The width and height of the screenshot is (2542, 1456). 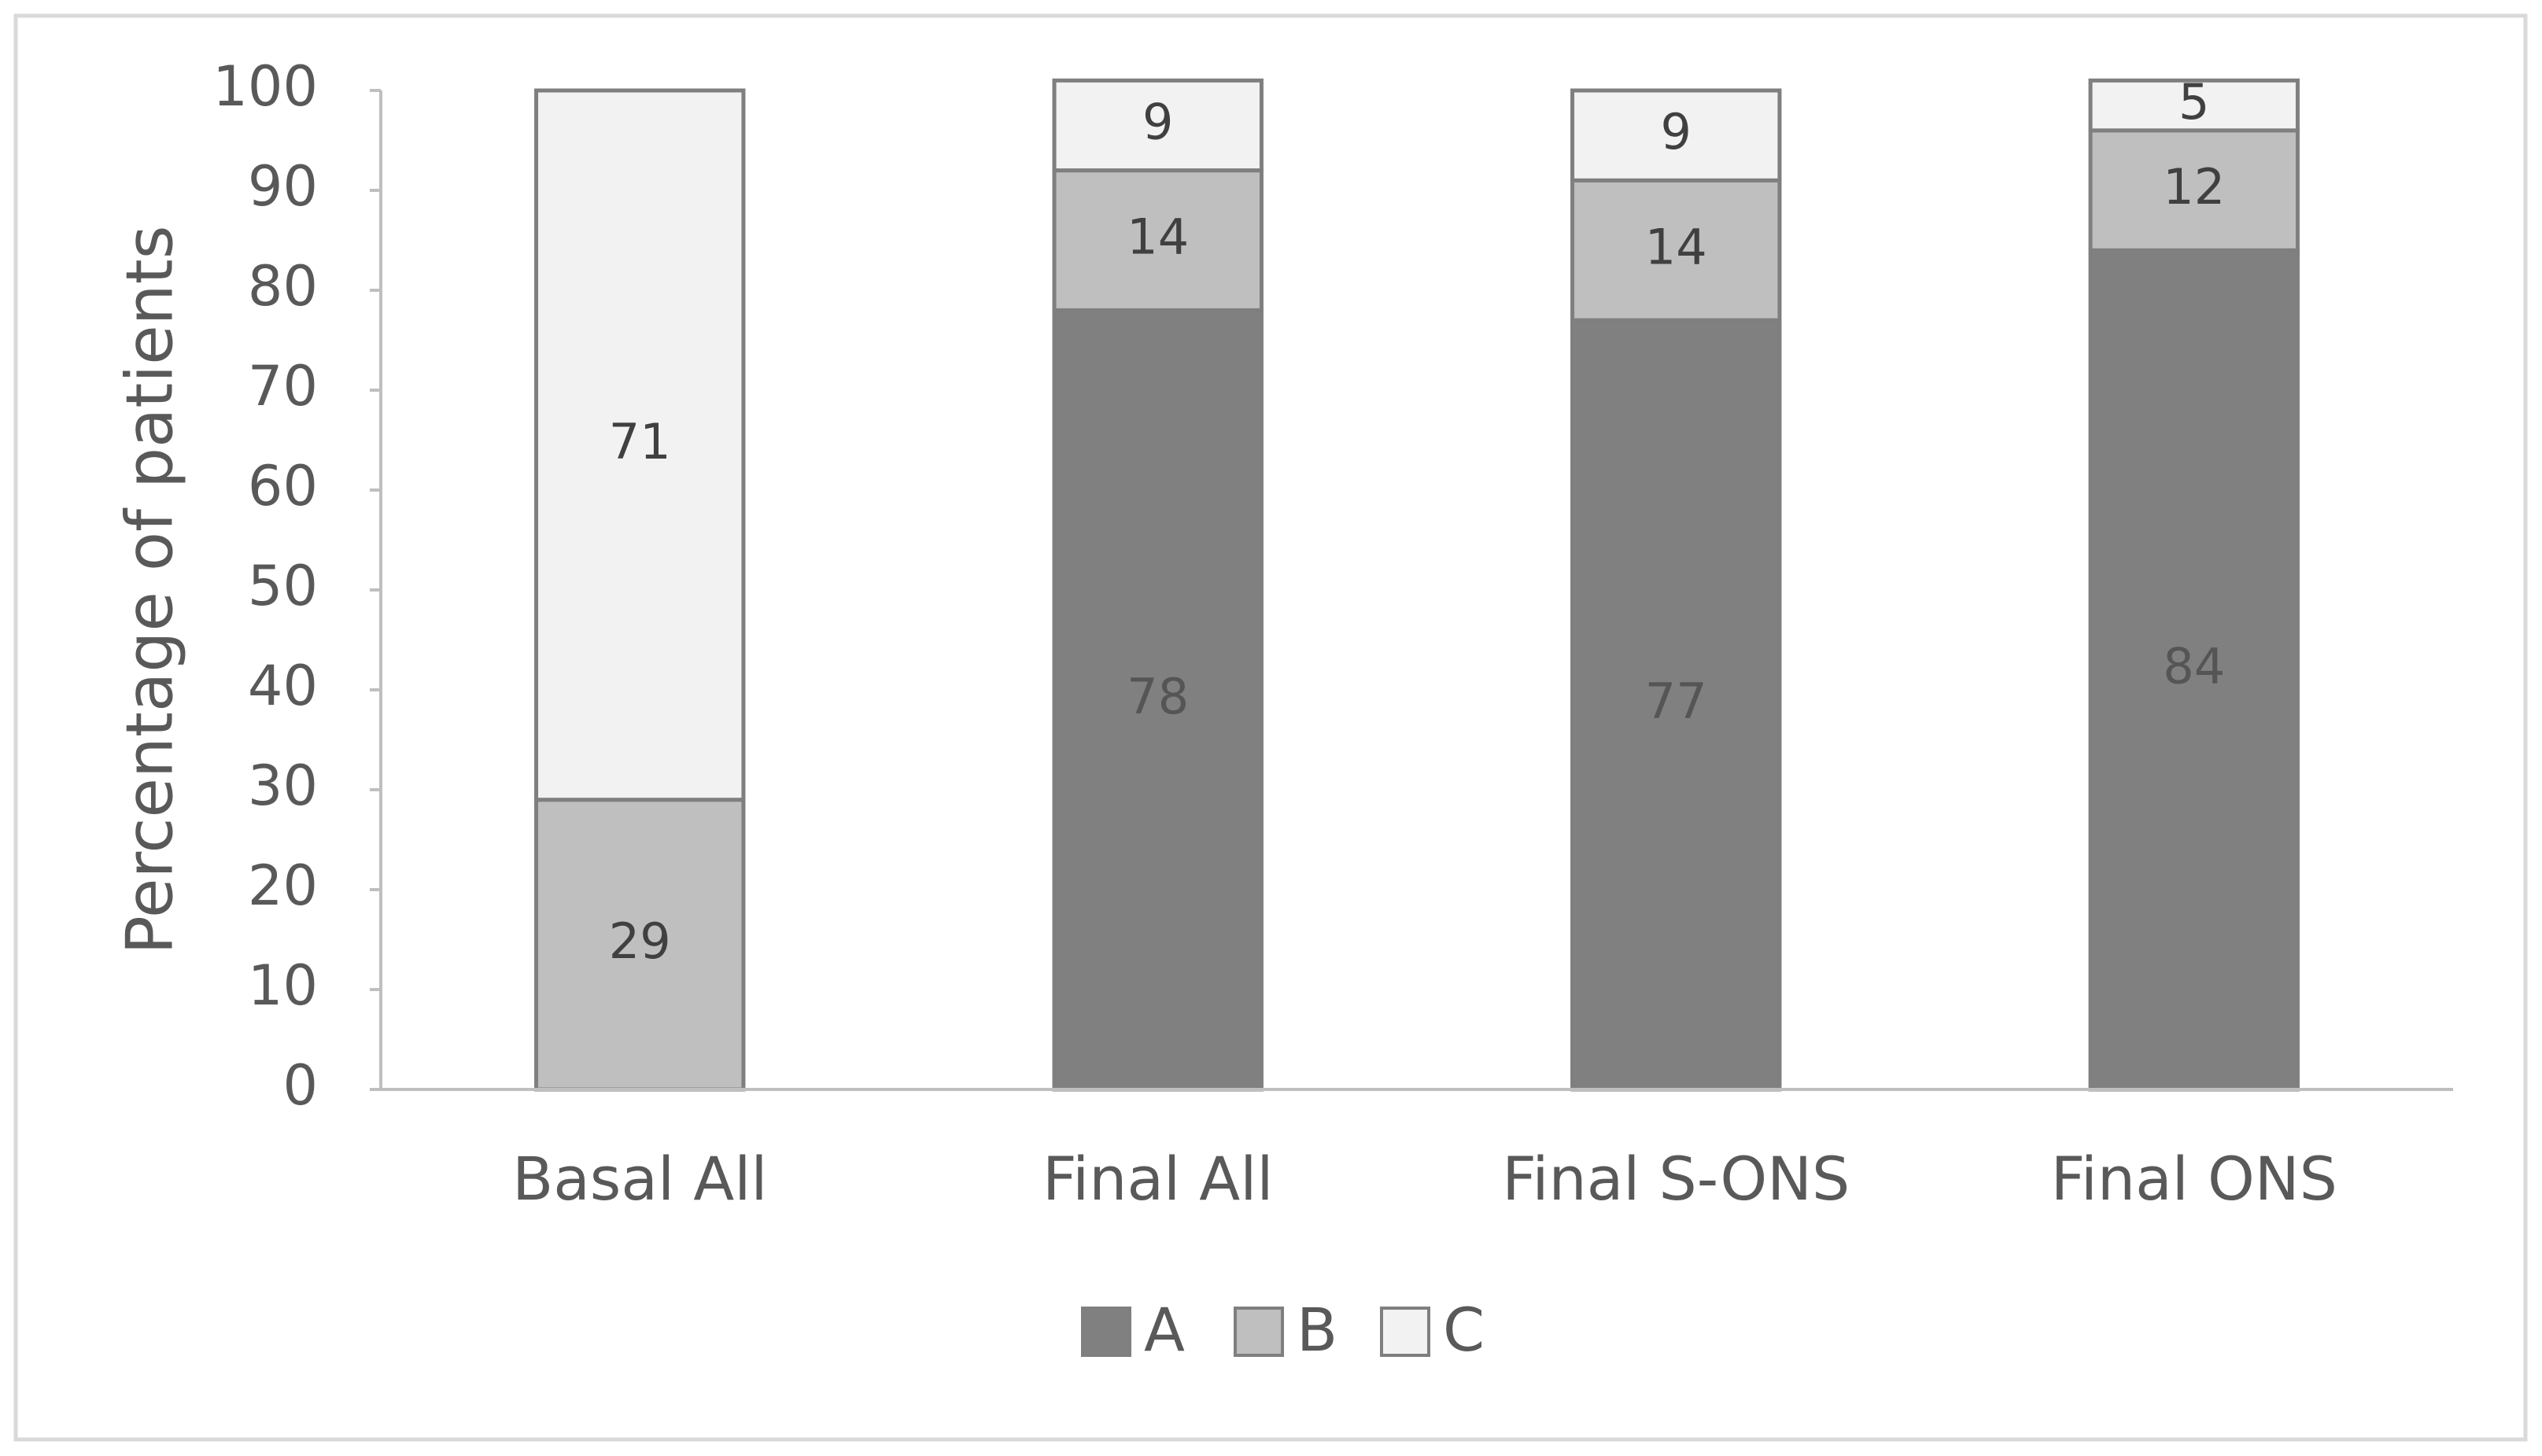 What do you see at coordinates (639, 1179) in the screenshot?
I see `x-tick-label: Basal All` at bounding box center [639, 1179].